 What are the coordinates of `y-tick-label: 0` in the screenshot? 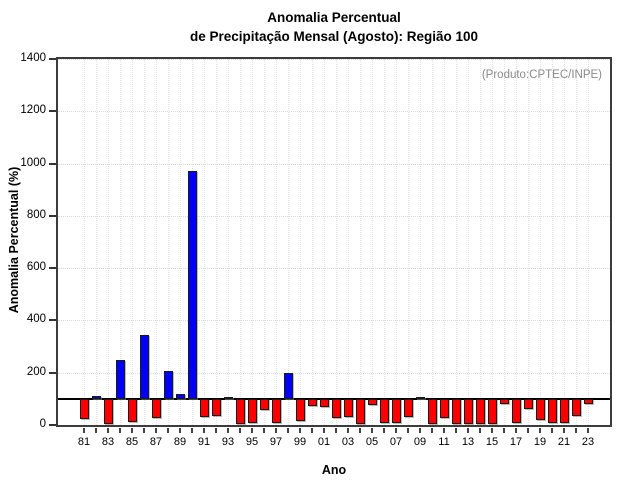 It's located at (42, 424).